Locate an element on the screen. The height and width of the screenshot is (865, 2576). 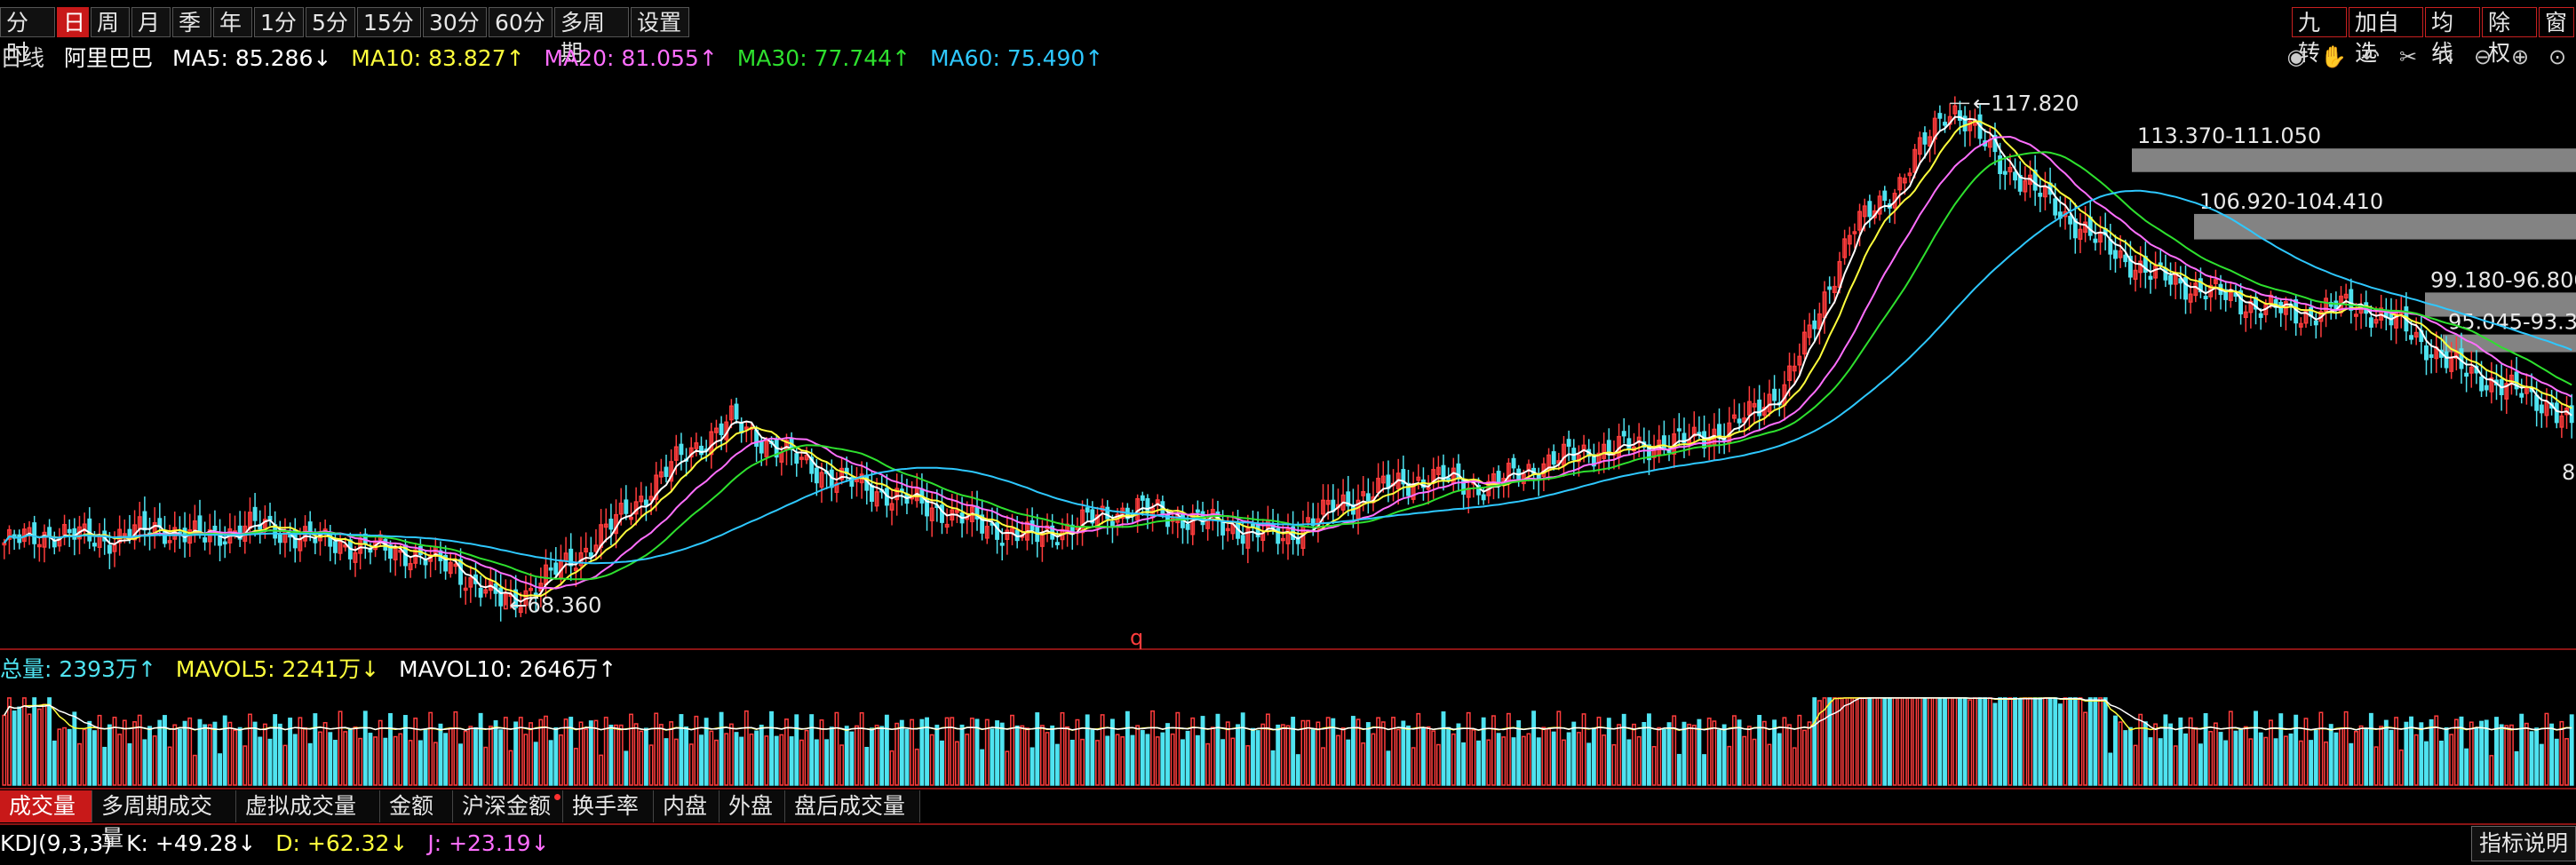
right-tab-2: 均线 is located at coordinates (2452, 36).